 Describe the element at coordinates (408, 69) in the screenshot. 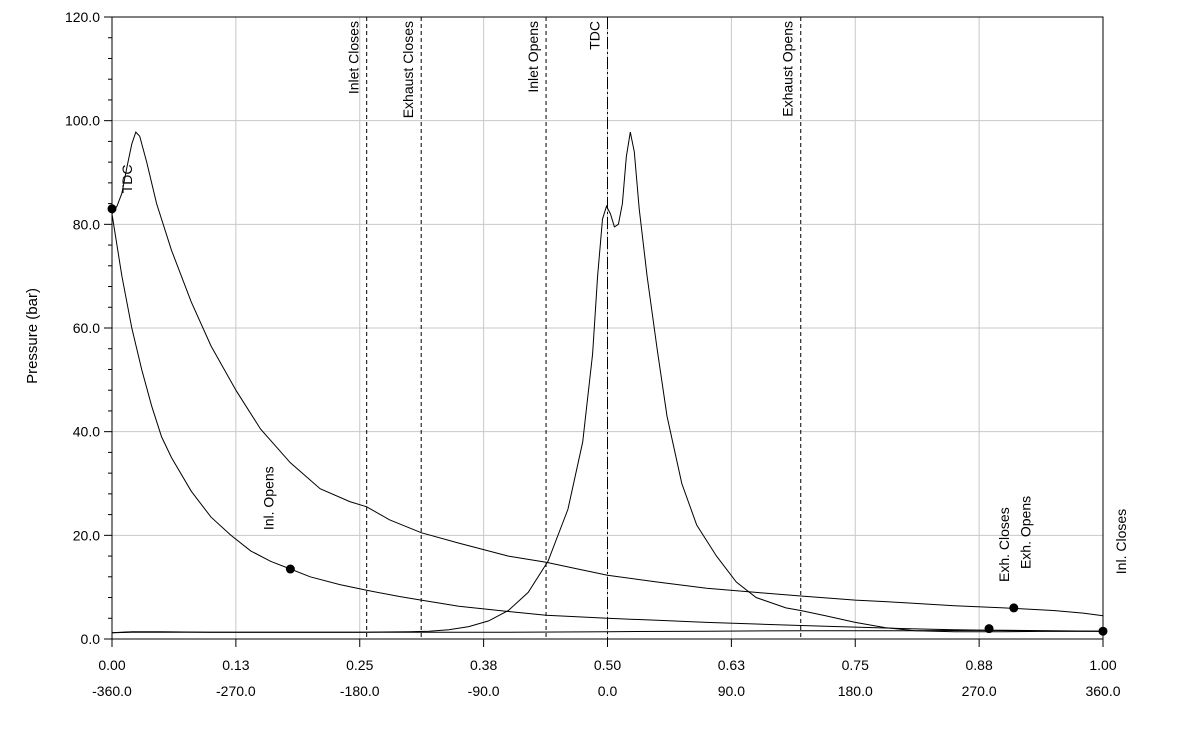

I see `event-line-label: Exhaust Closes` at that location.